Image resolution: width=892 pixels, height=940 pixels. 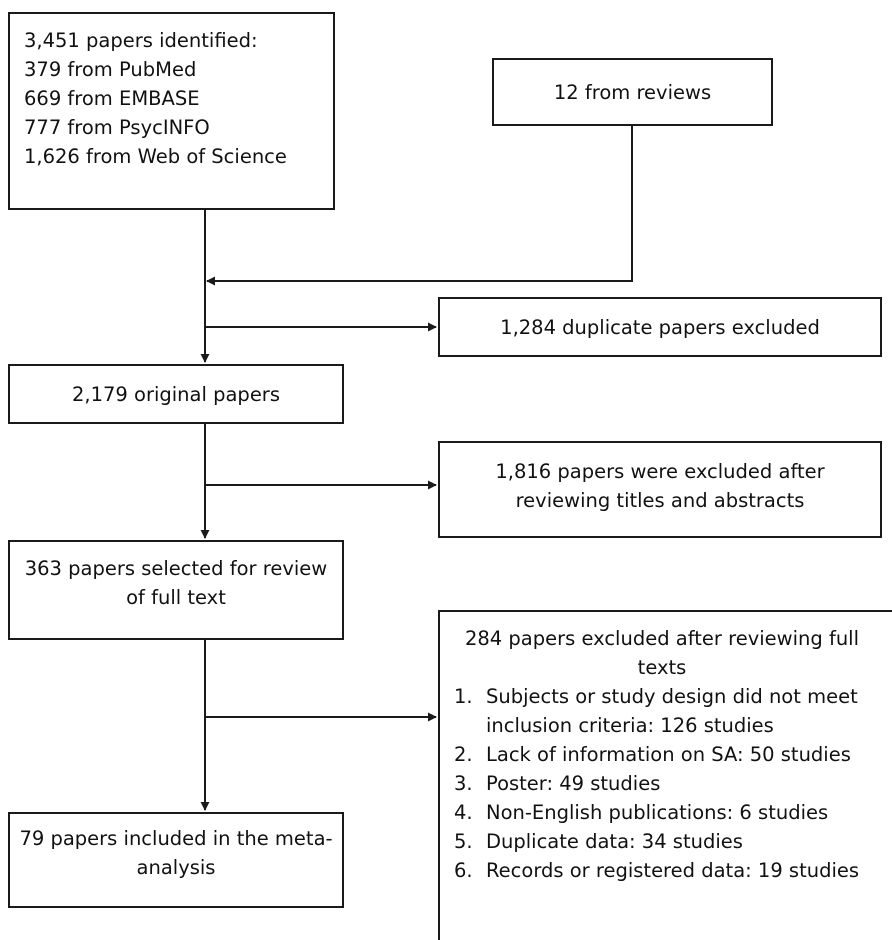 What do you see at coordinates (668, 754) in the screenshot?
I see `list-item-text: Lack of information on SA: 50 studies` at bounding box center [668, 754].